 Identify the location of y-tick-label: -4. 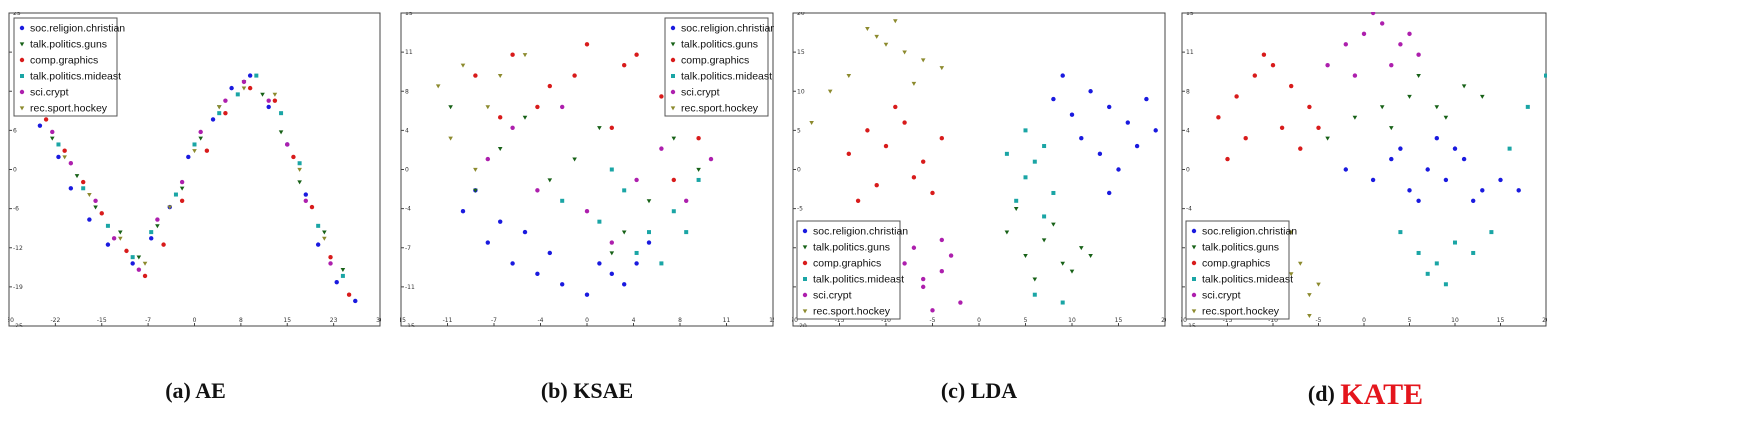
(1189, 209).